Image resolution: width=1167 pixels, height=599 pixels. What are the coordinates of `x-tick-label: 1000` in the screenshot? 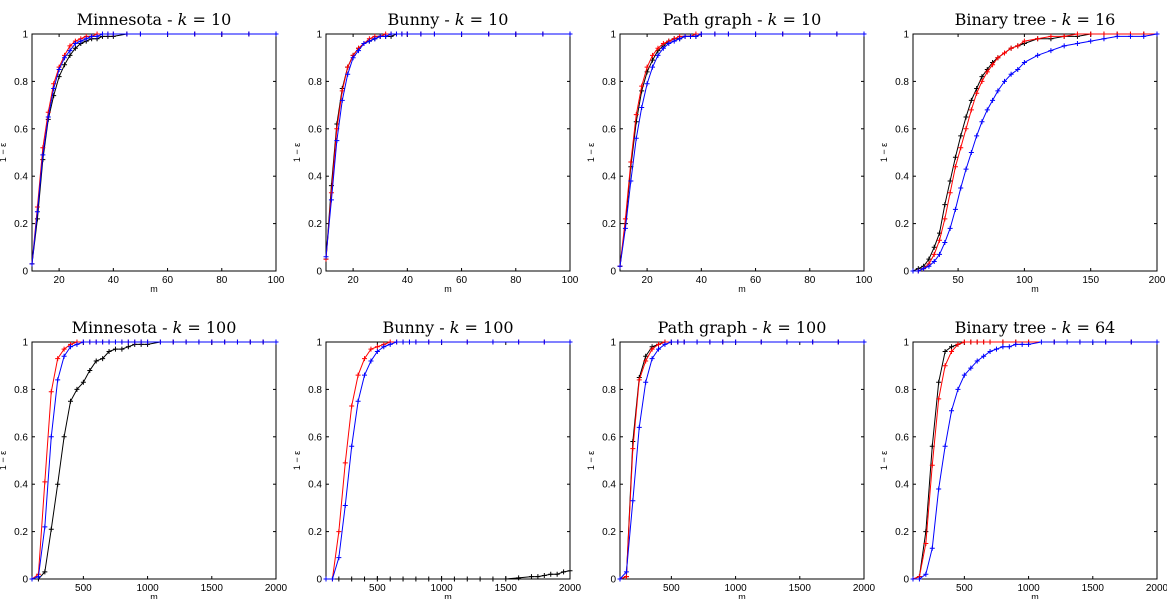 It's located at (1028, 588).